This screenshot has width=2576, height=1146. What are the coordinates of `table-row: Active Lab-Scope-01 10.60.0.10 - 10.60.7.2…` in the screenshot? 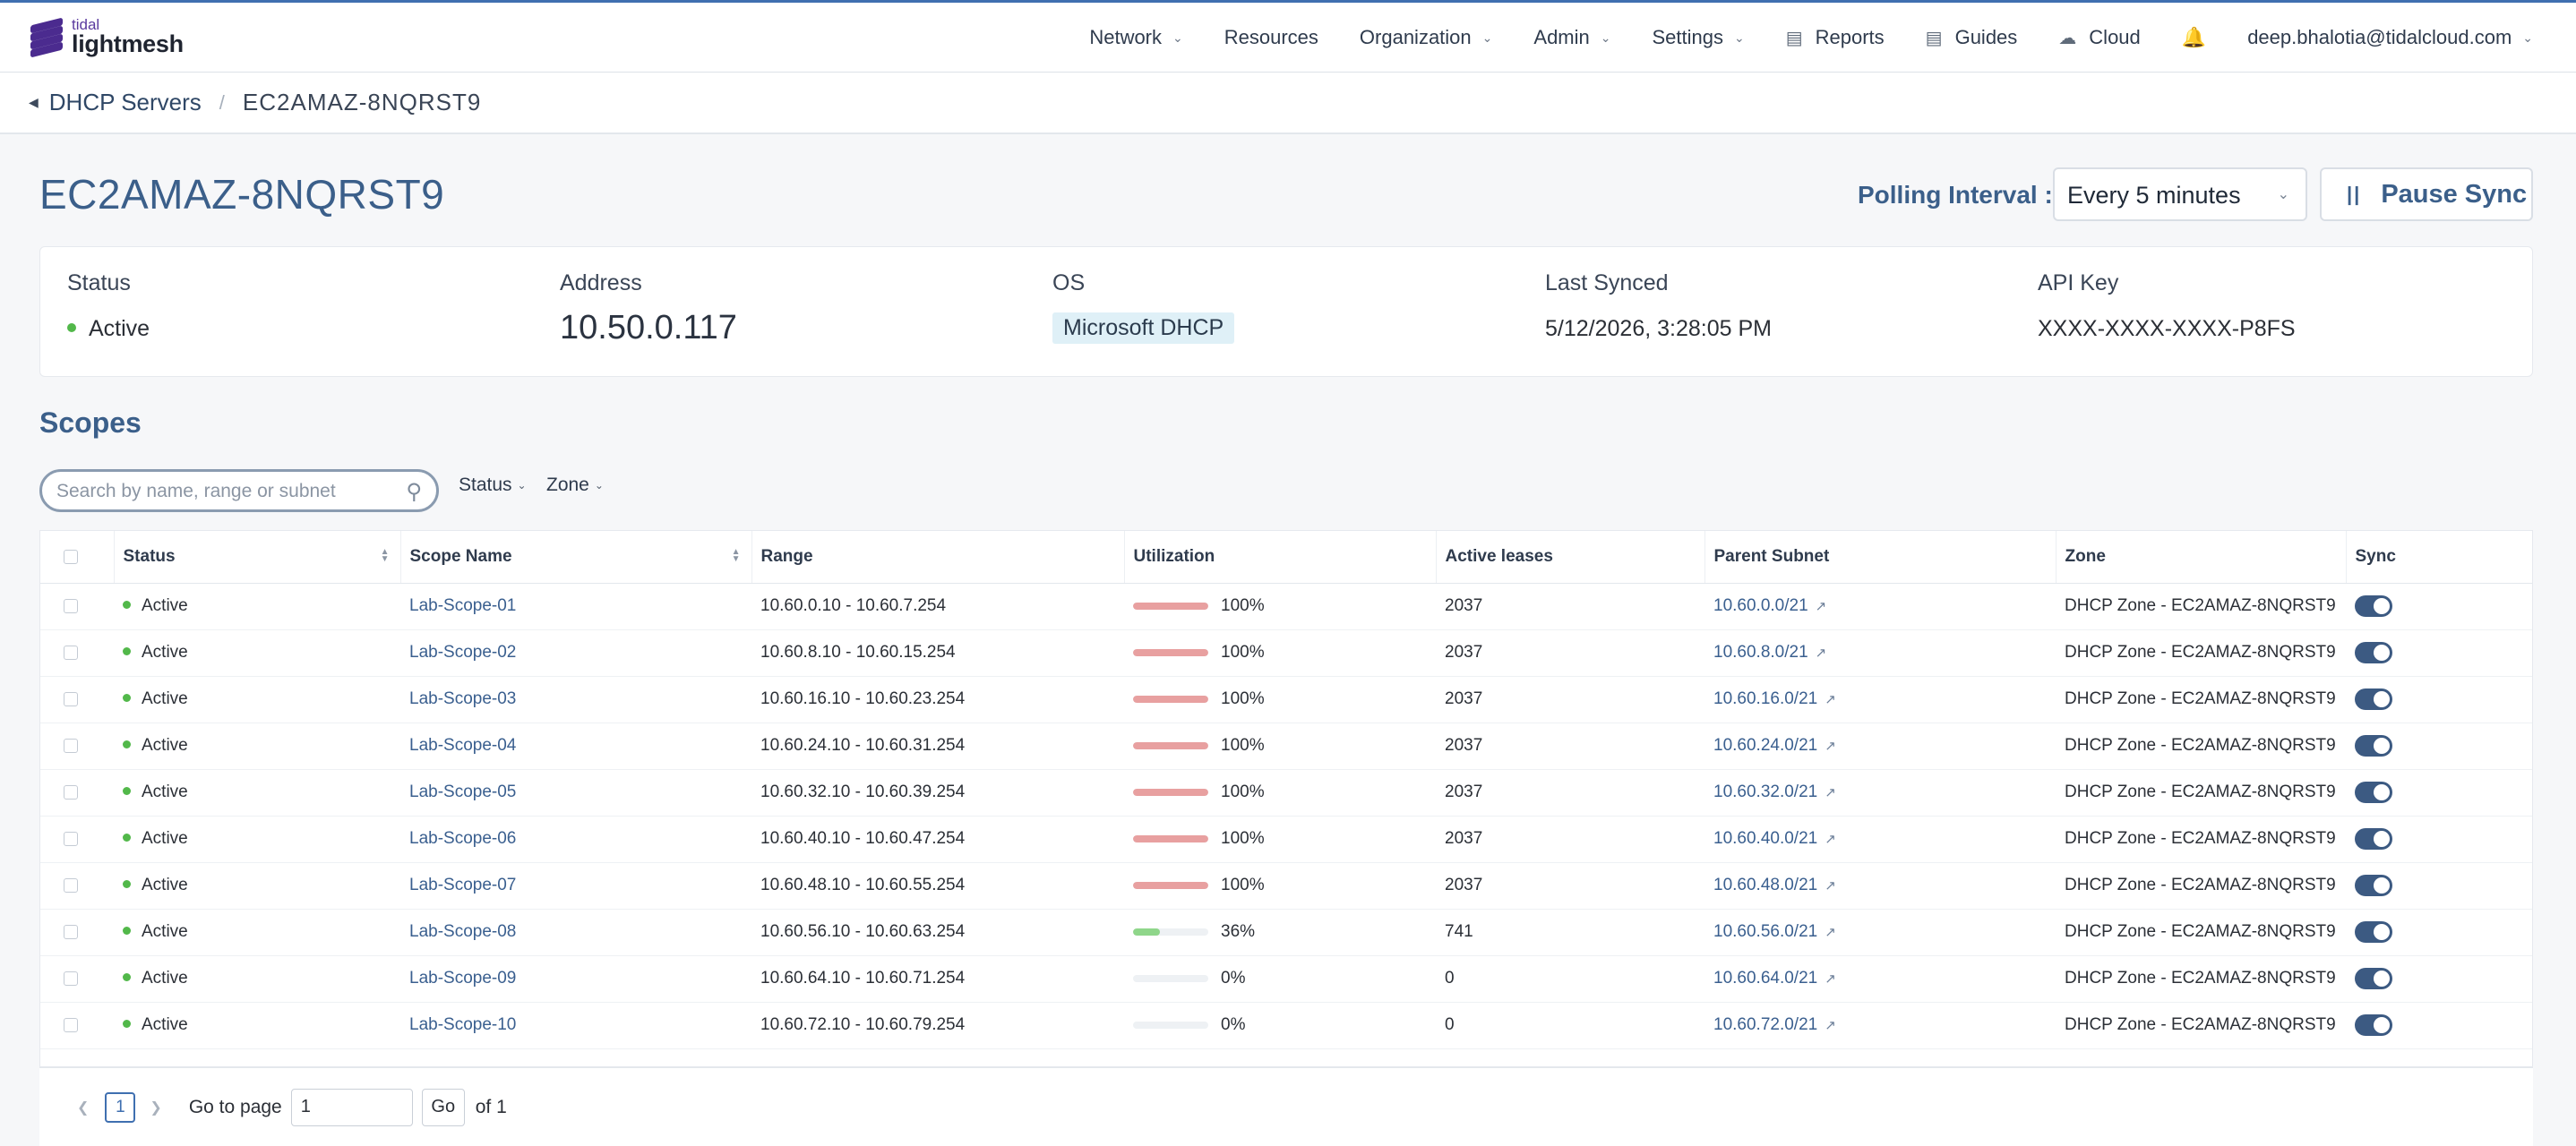 It's located at (1286, 606).